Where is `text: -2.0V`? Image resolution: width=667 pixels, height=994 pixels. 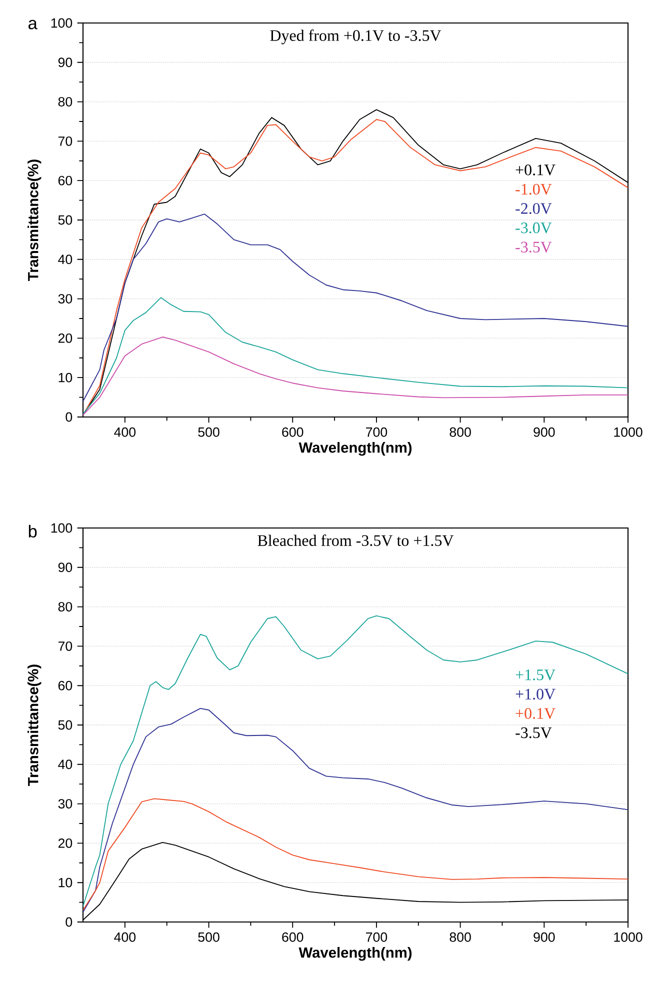 text: -2.0V is located at coordinates (534, 208).